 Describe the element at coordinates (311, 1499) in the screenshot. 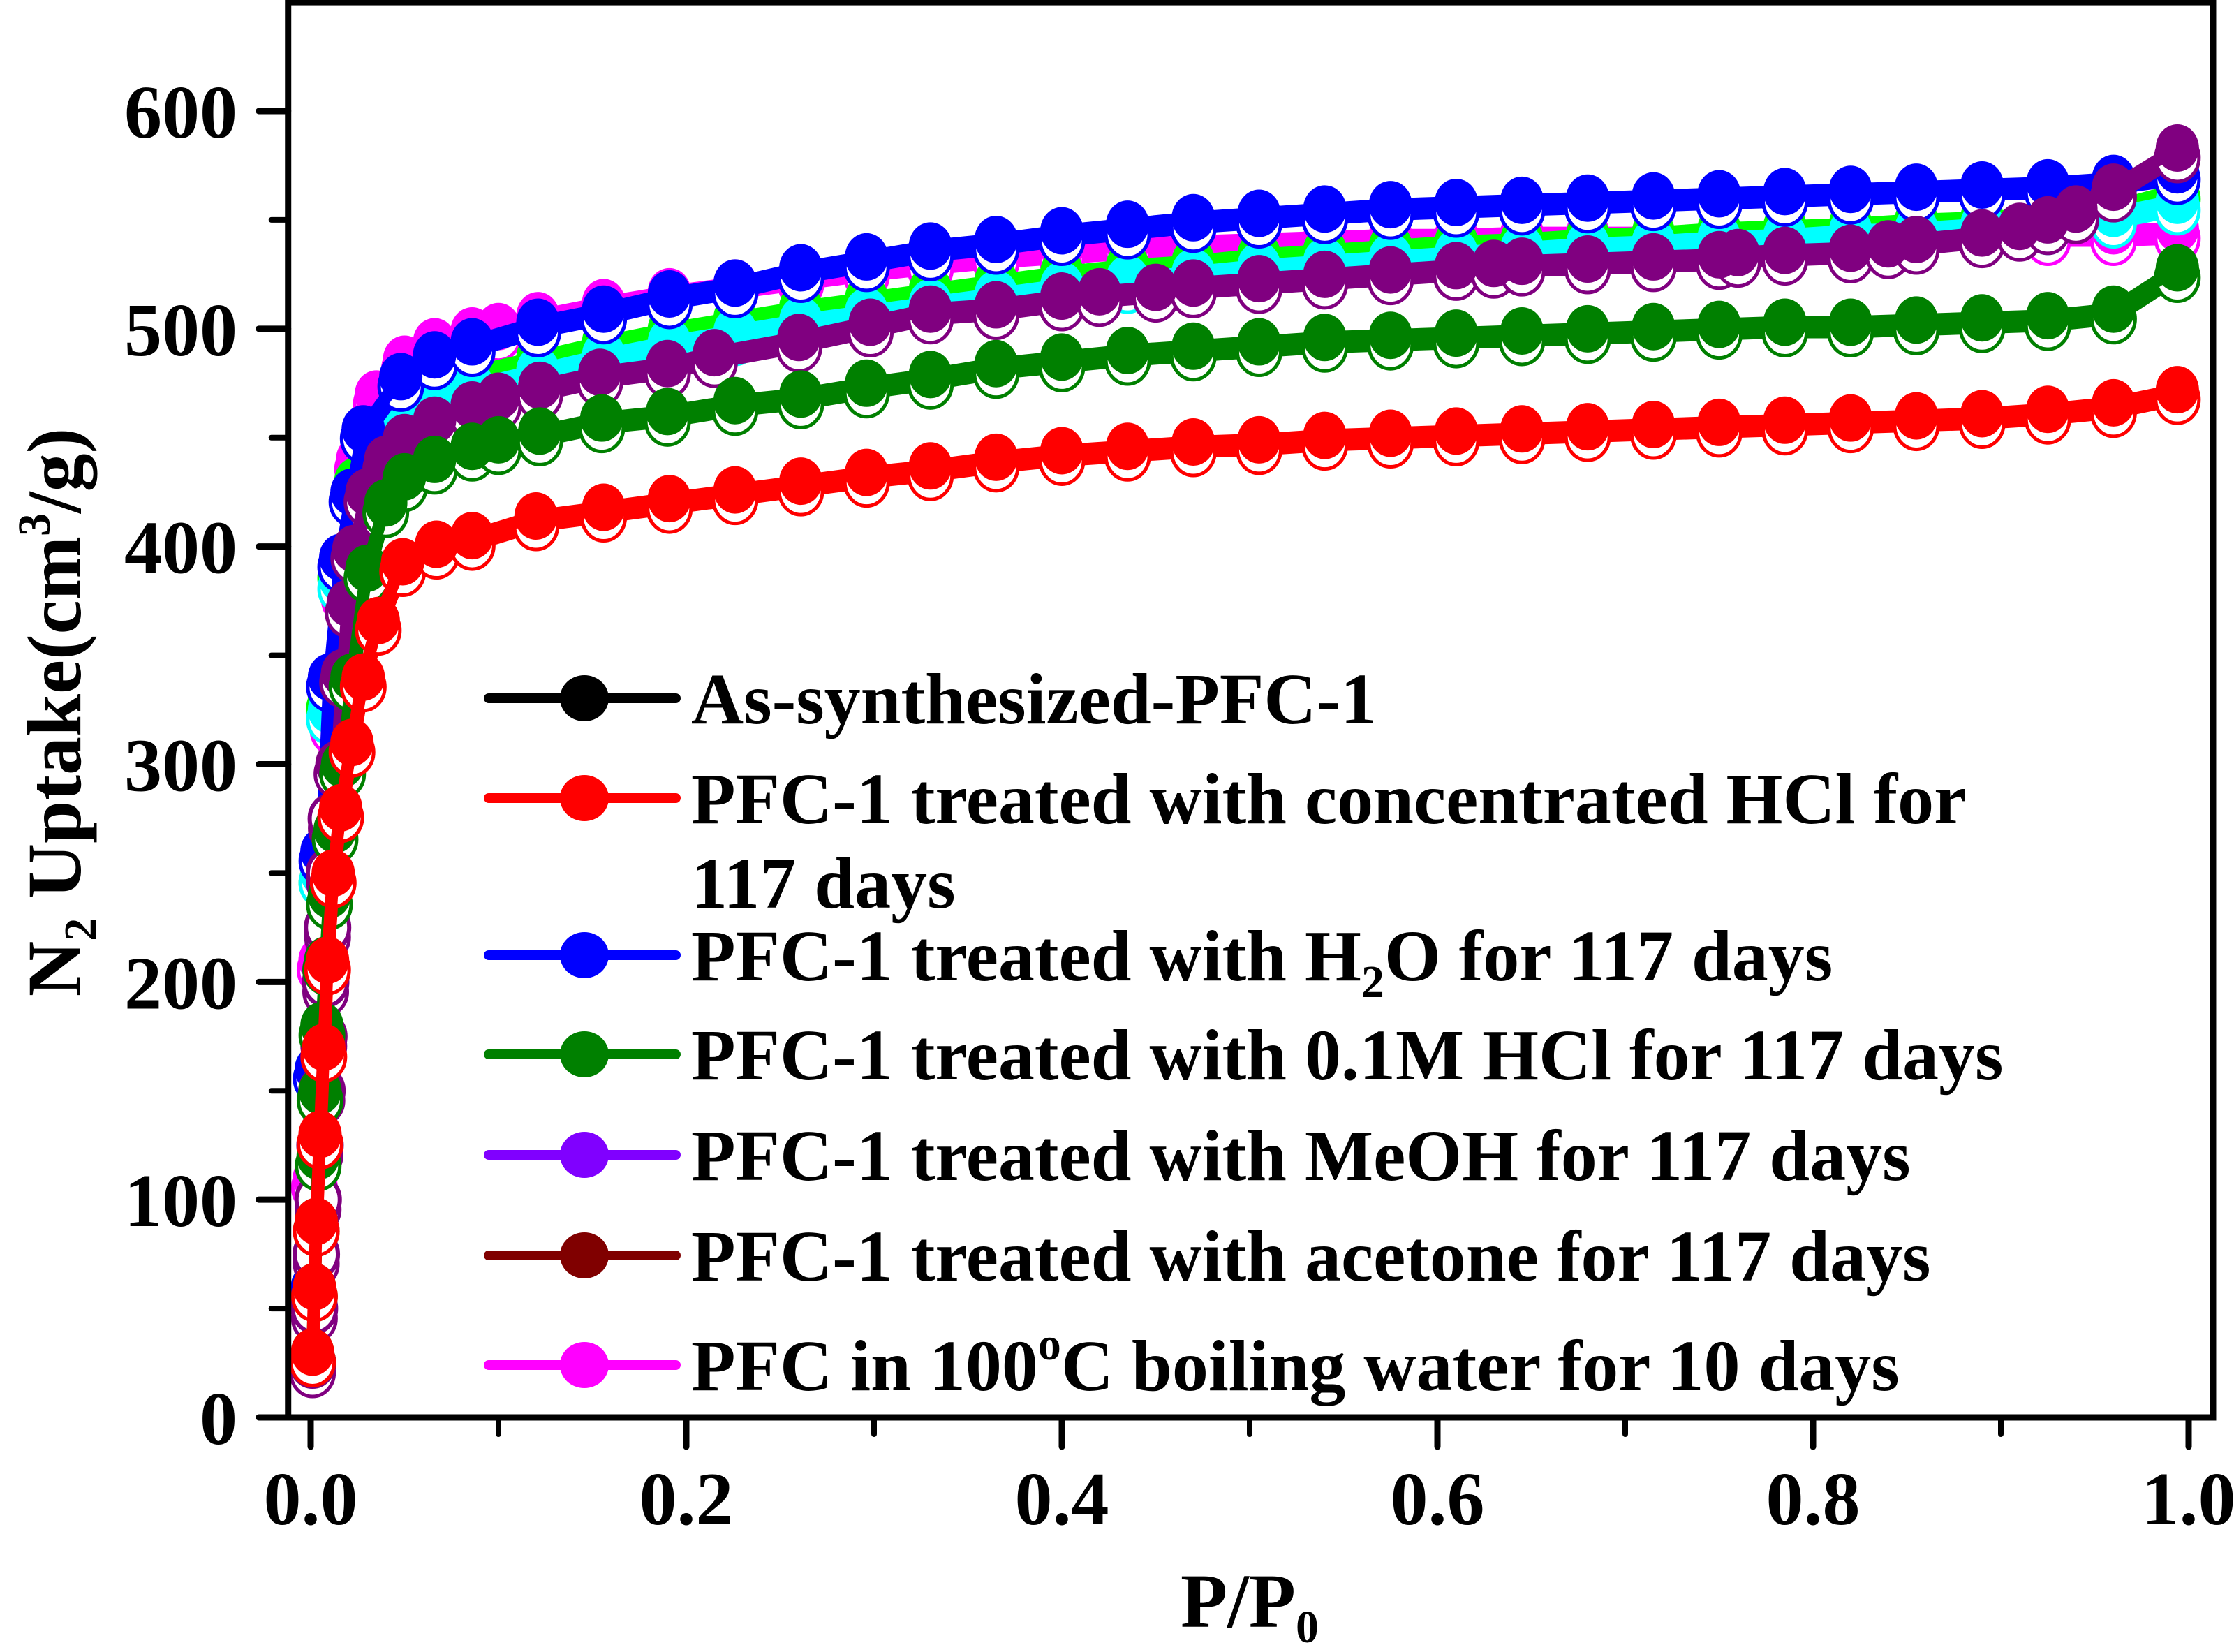

I see `x-tick-label: 0.0` at that location.